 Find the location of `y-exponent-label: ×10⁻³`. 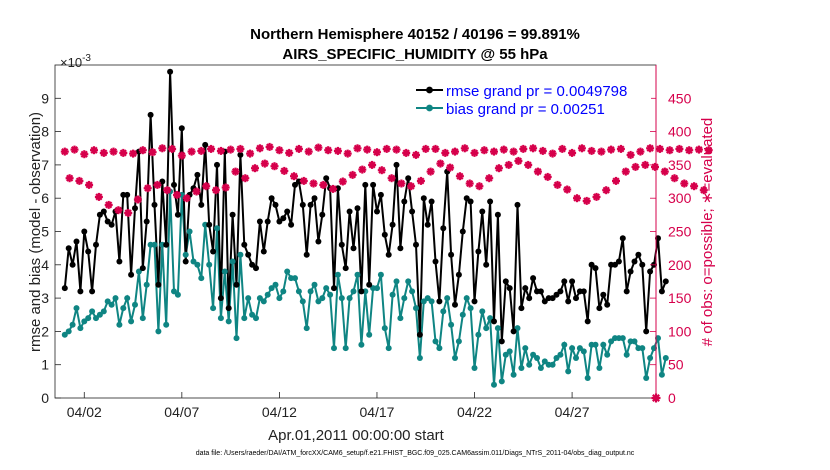

y-exponent-label: ×10⁻³ is located at coordinates (75, 61).